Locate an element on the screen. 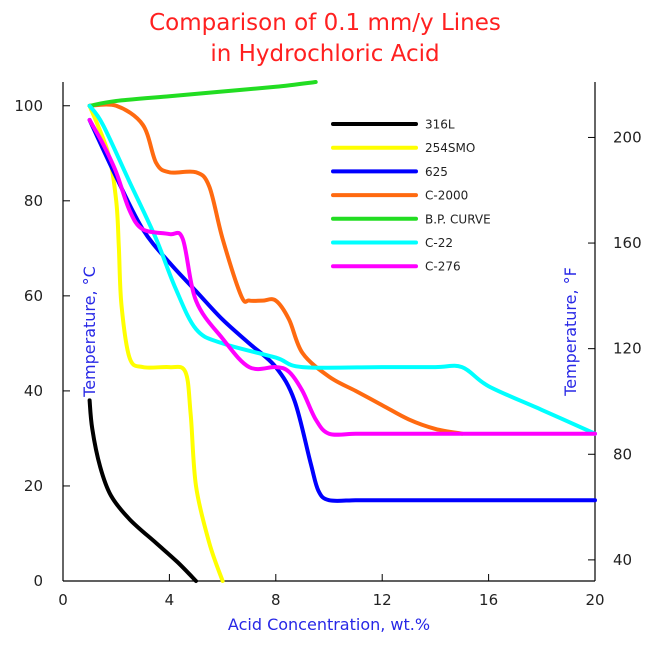 The image size is (650, 649). x-tick-label: 20 is located at coordinates (594, 600).